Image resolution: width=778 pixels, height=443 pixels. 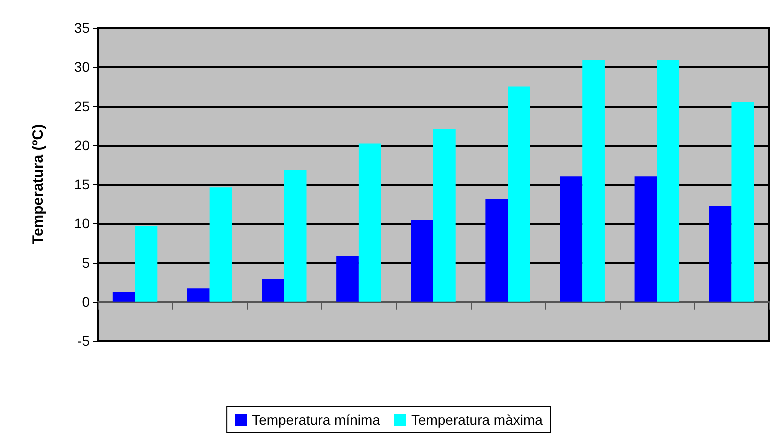 I want to click on y-tick-label: 15, so click(x=82, y=184).